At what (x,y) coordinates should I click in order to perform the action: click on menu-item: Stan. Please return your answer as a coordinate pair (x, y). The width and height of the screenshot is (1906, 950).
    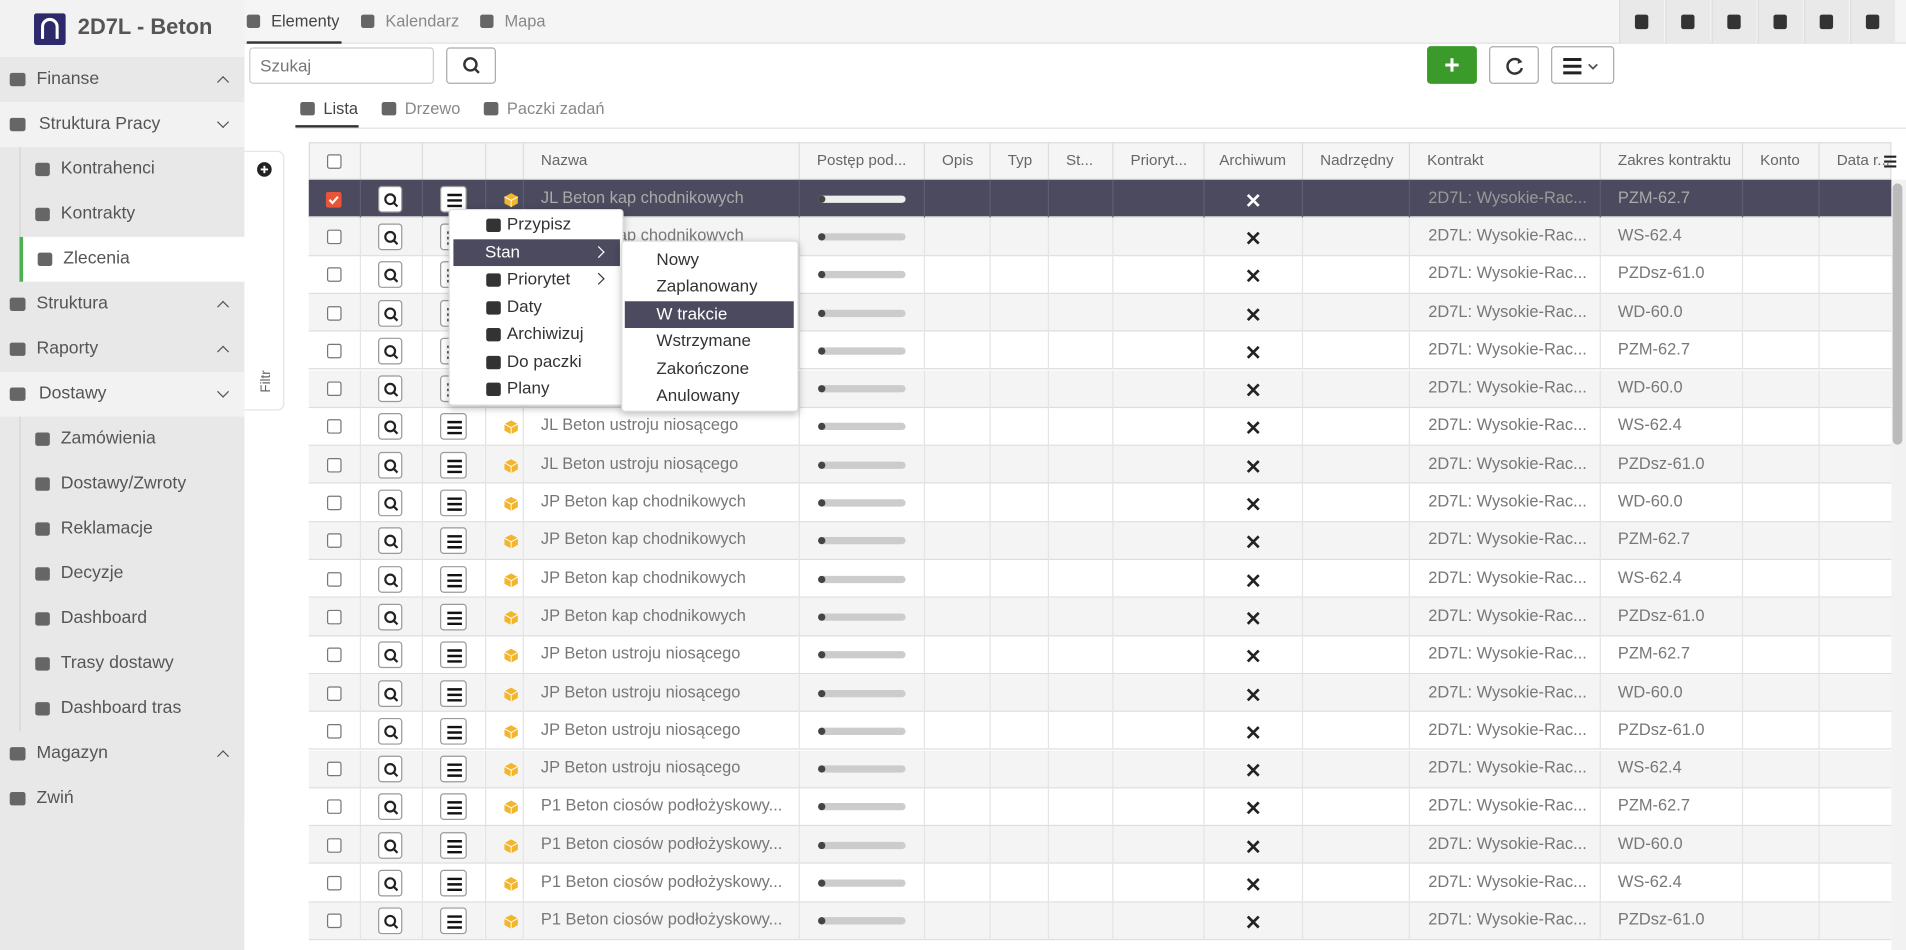
    Looking at the image, I should click on (503, 251).